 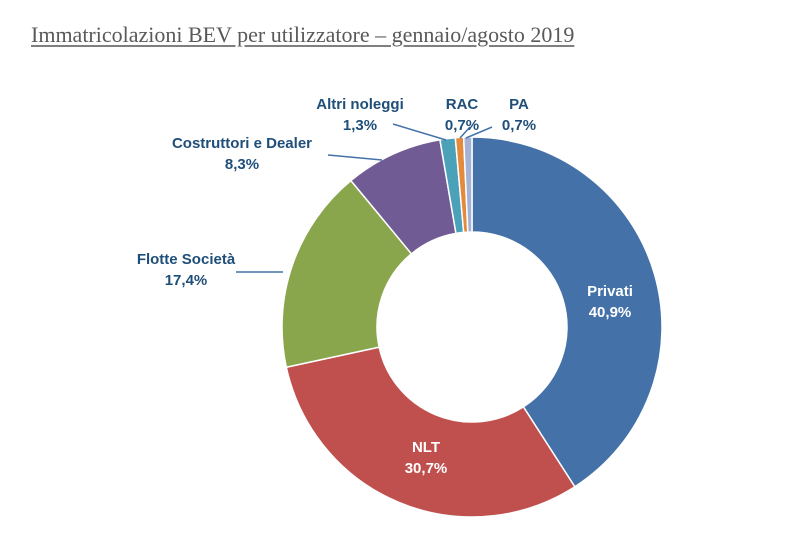 What do you see at coordinates (242, 143) in the screenshot?
I see `slice-label-costruttori-e-dealer: Costruttori e Dealer` at bounding box center [242, 143].